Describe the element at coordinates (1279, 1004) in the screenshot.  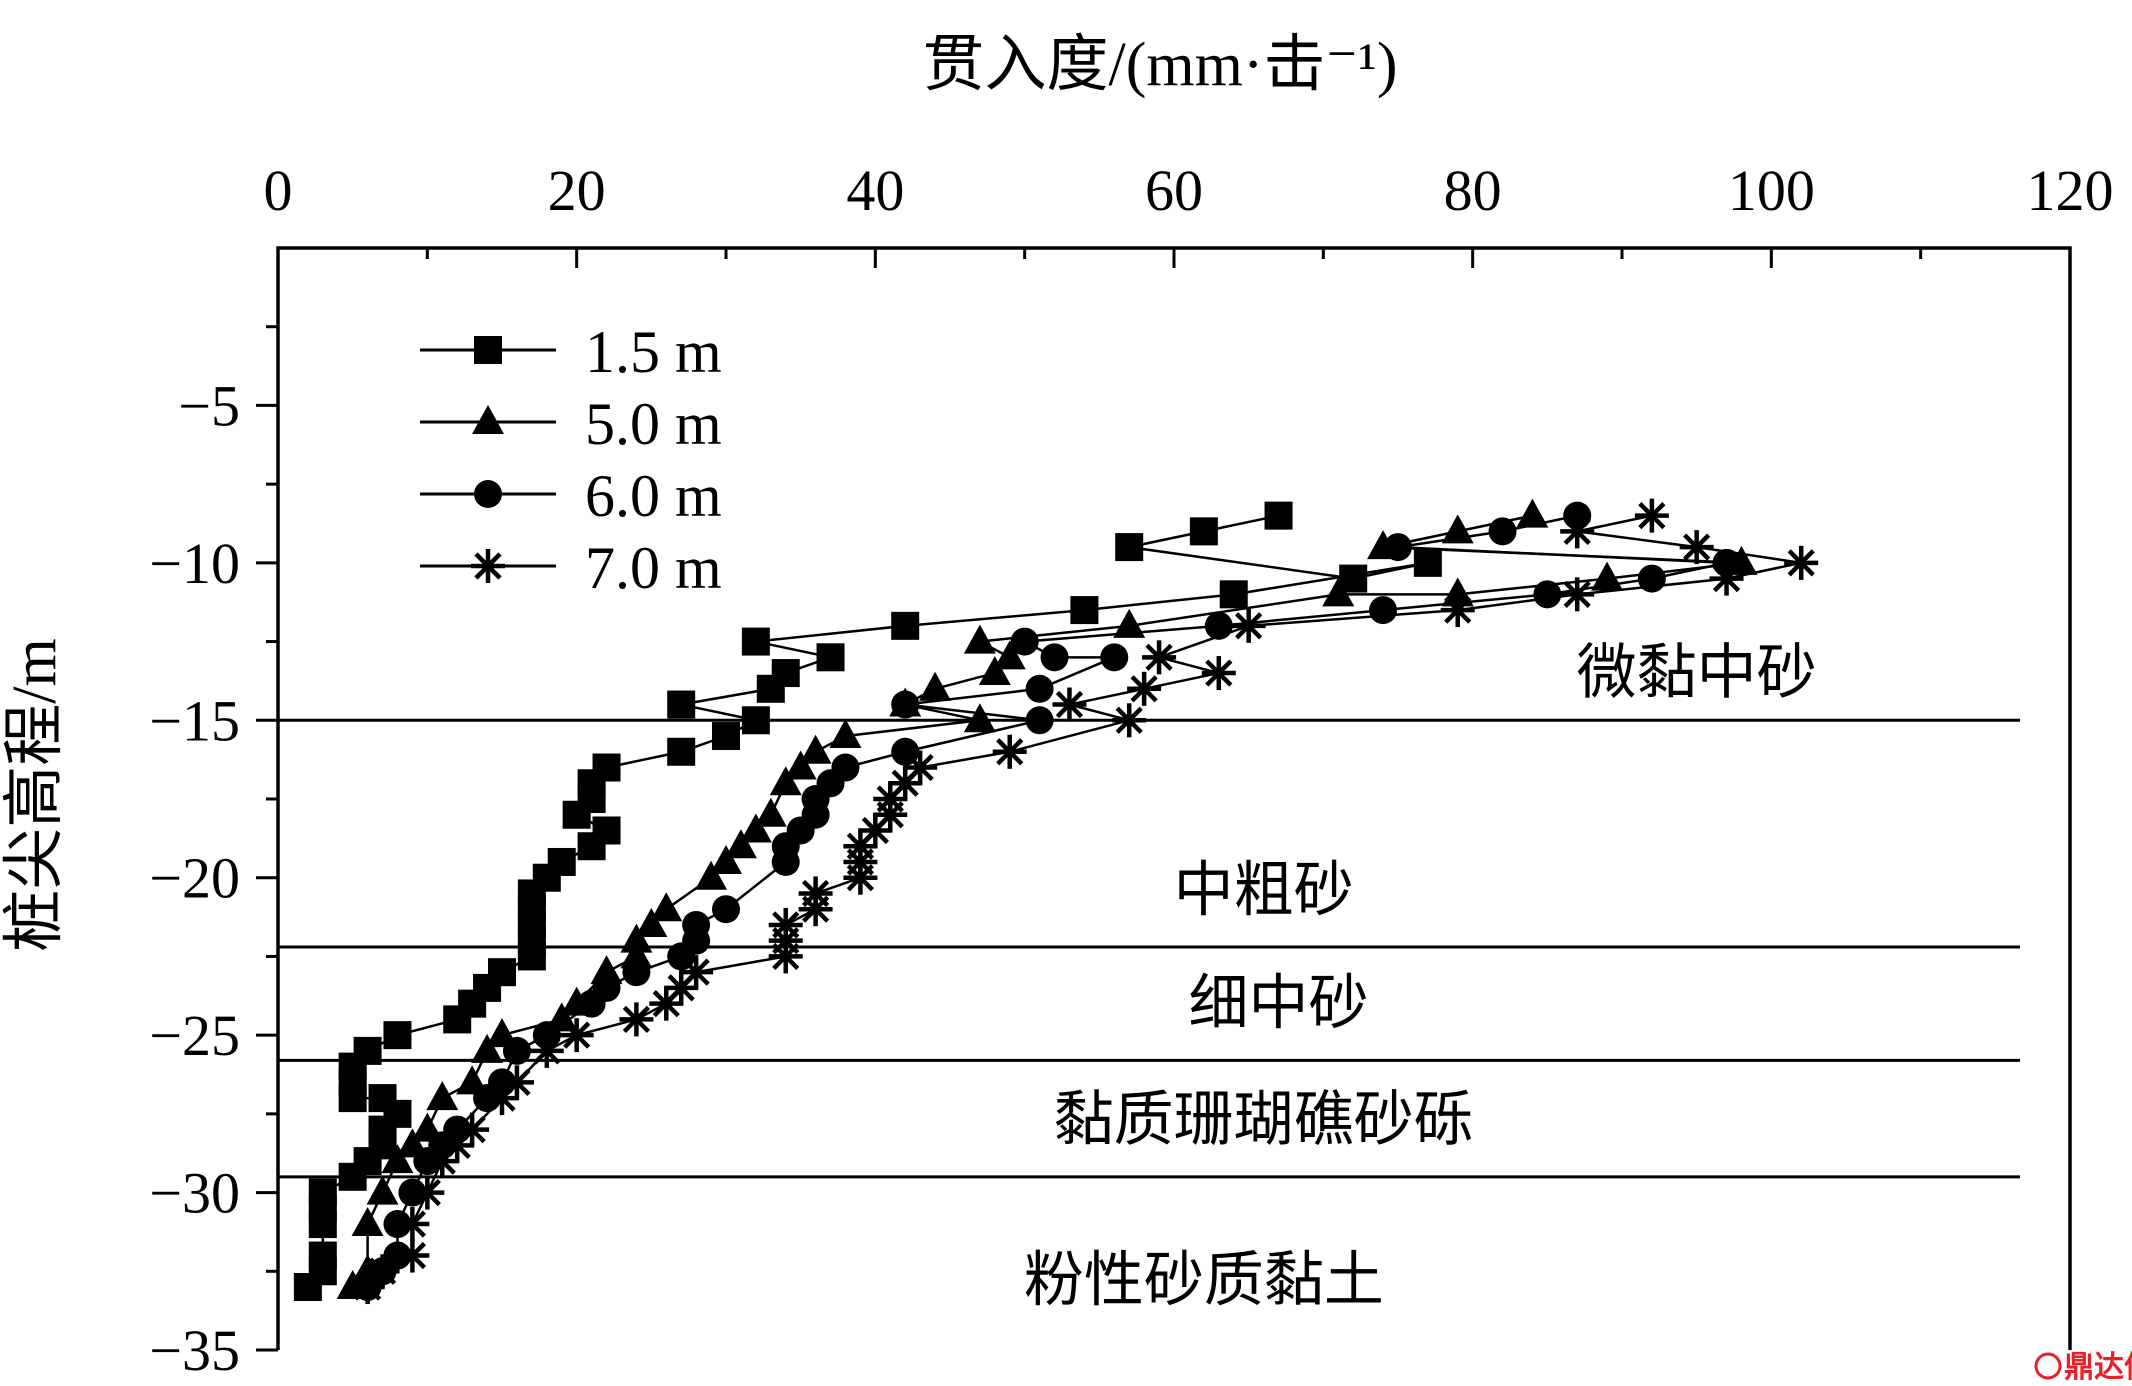
I see `layer-label: 细中砂` at that location.